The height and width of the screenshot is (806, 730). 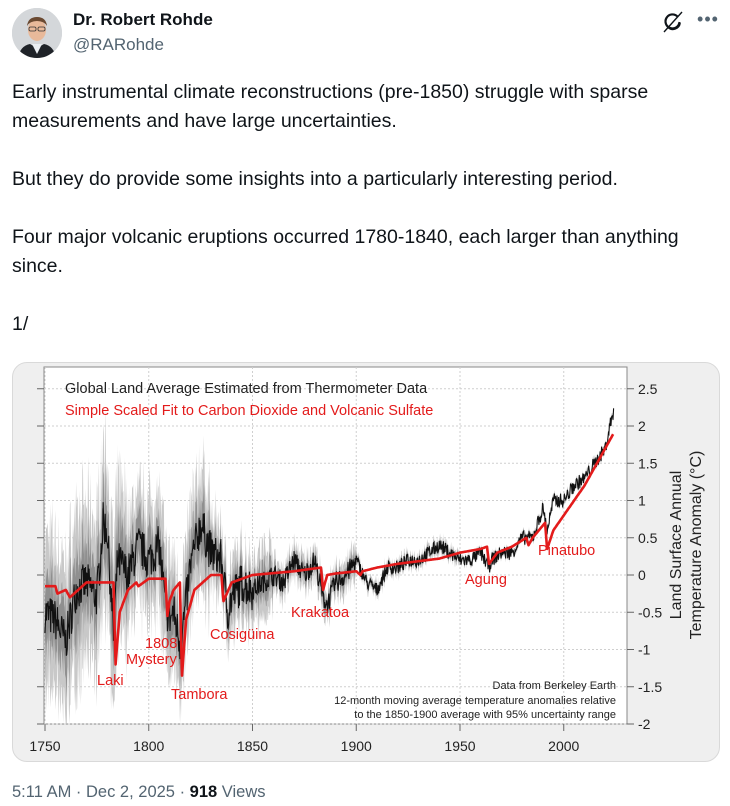 I want to click on y-tick-label: 2, so click(x=642, y=426).